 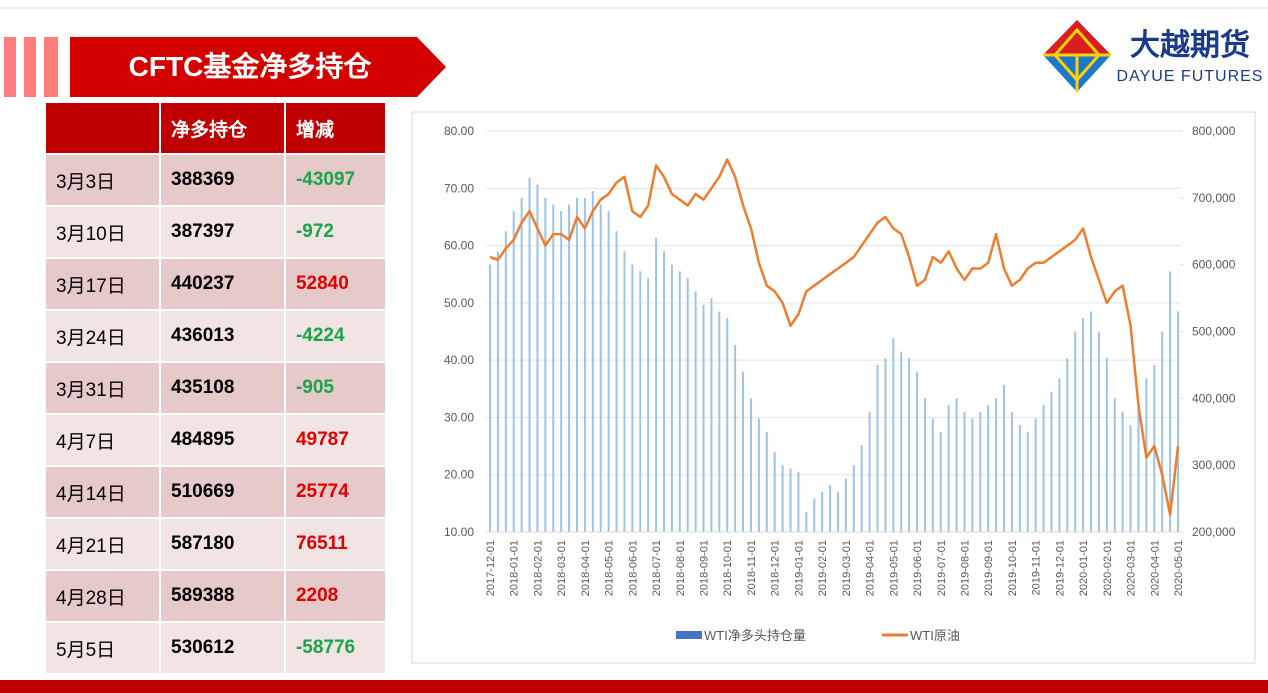 I want to click on x-tick-label: 2018-02-01, so click(x=538, y=568).